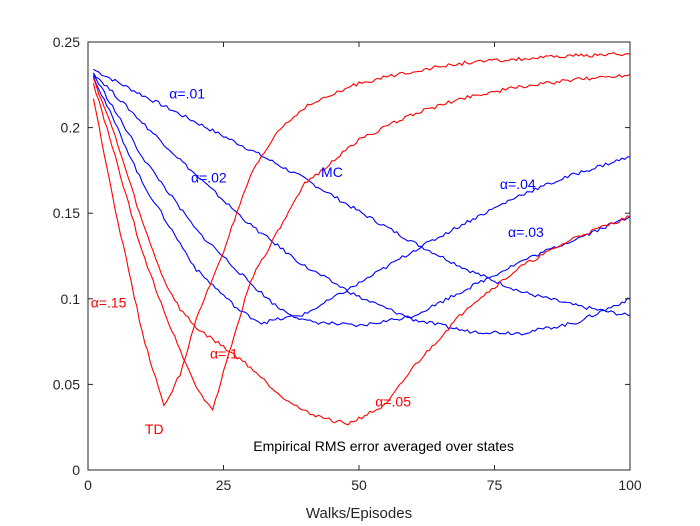 This screenshot has width=700, height=526. What do you see at coordinates (383, 446) in the screenshot?
I see `annotation-label: Empirical RMS error averaged over states` at bounding box center [383, 446].